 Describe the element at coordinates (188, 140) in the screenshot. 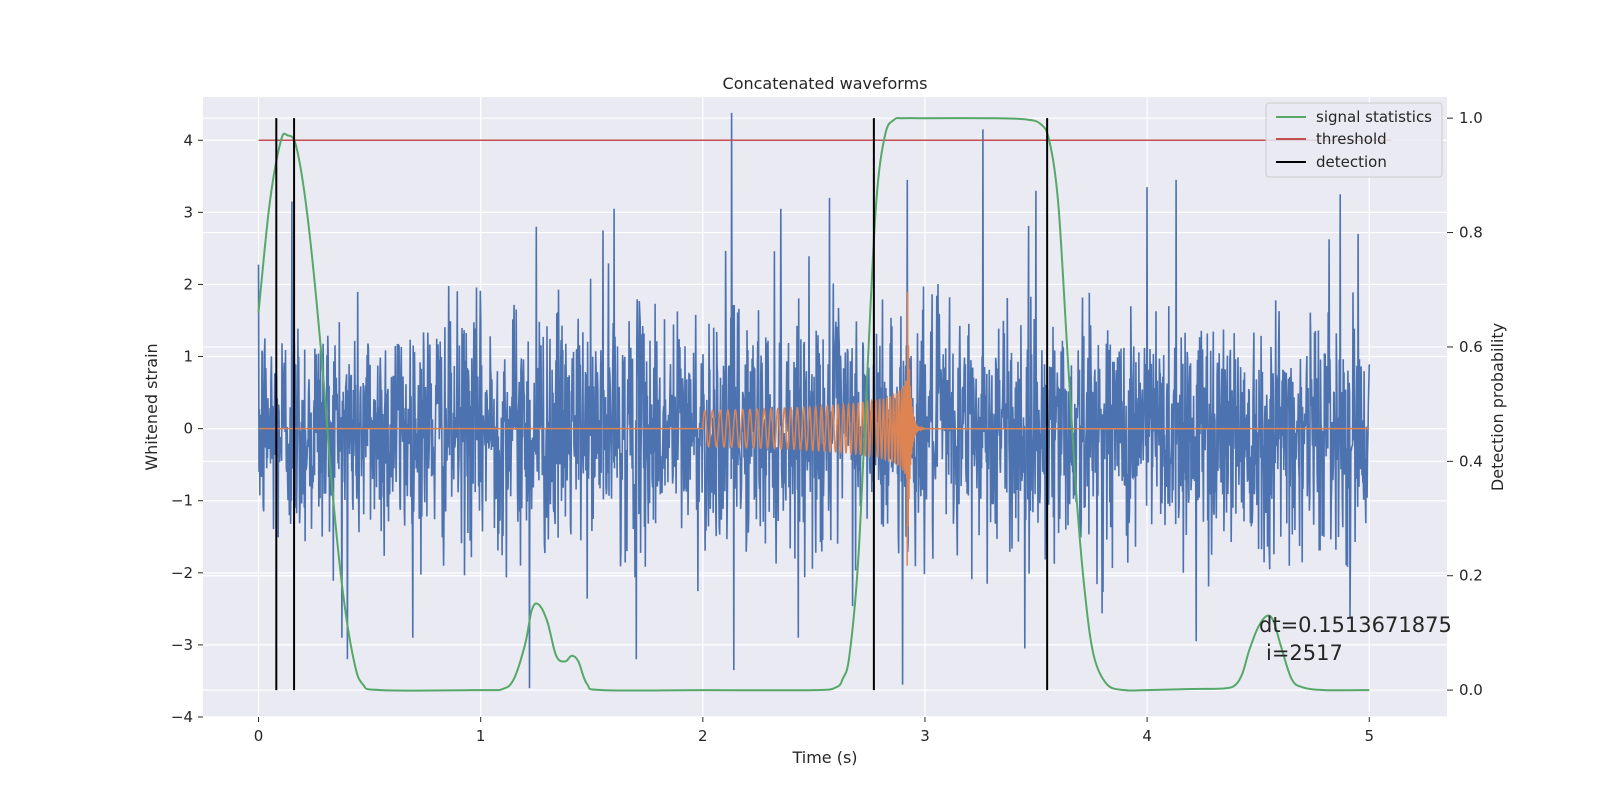

I see `y-tick-label: 4` at that location.